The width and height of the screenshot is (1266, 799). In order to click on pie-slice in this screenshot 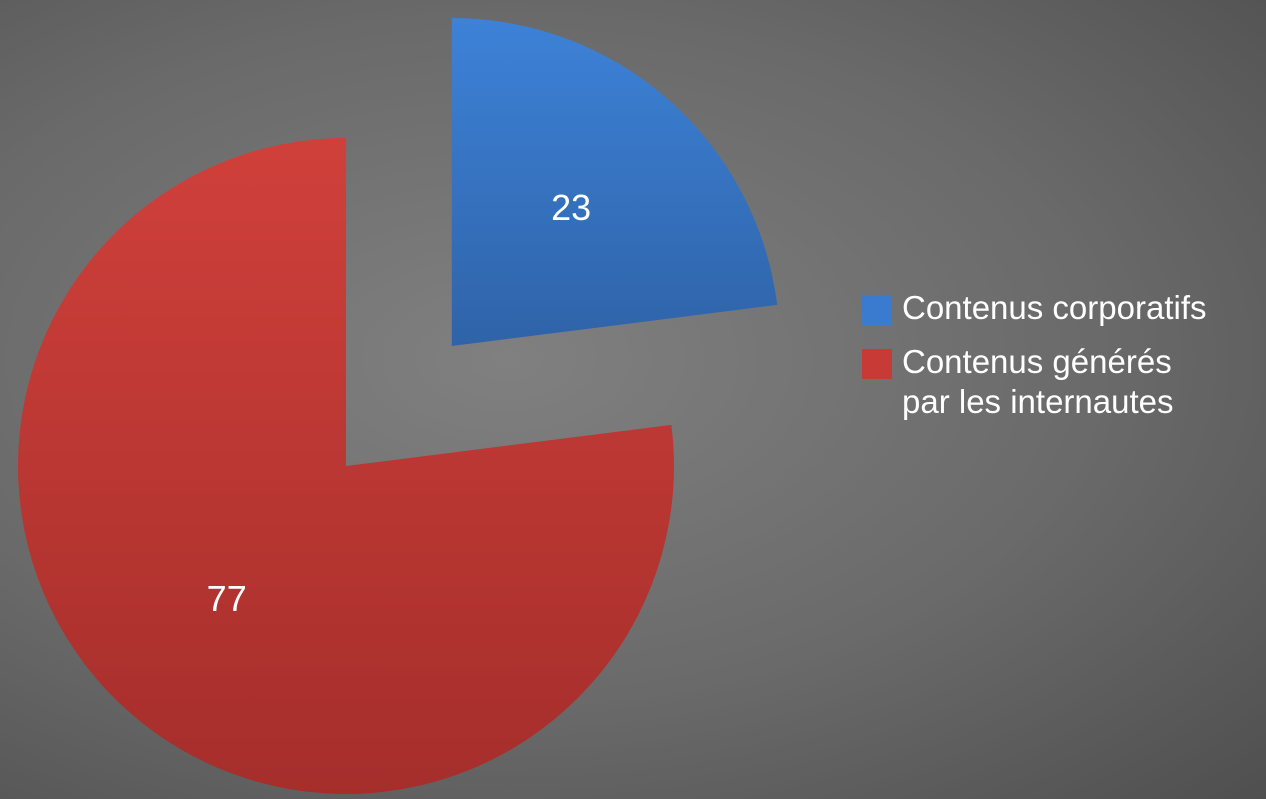, I will do `click(614, 181)`.